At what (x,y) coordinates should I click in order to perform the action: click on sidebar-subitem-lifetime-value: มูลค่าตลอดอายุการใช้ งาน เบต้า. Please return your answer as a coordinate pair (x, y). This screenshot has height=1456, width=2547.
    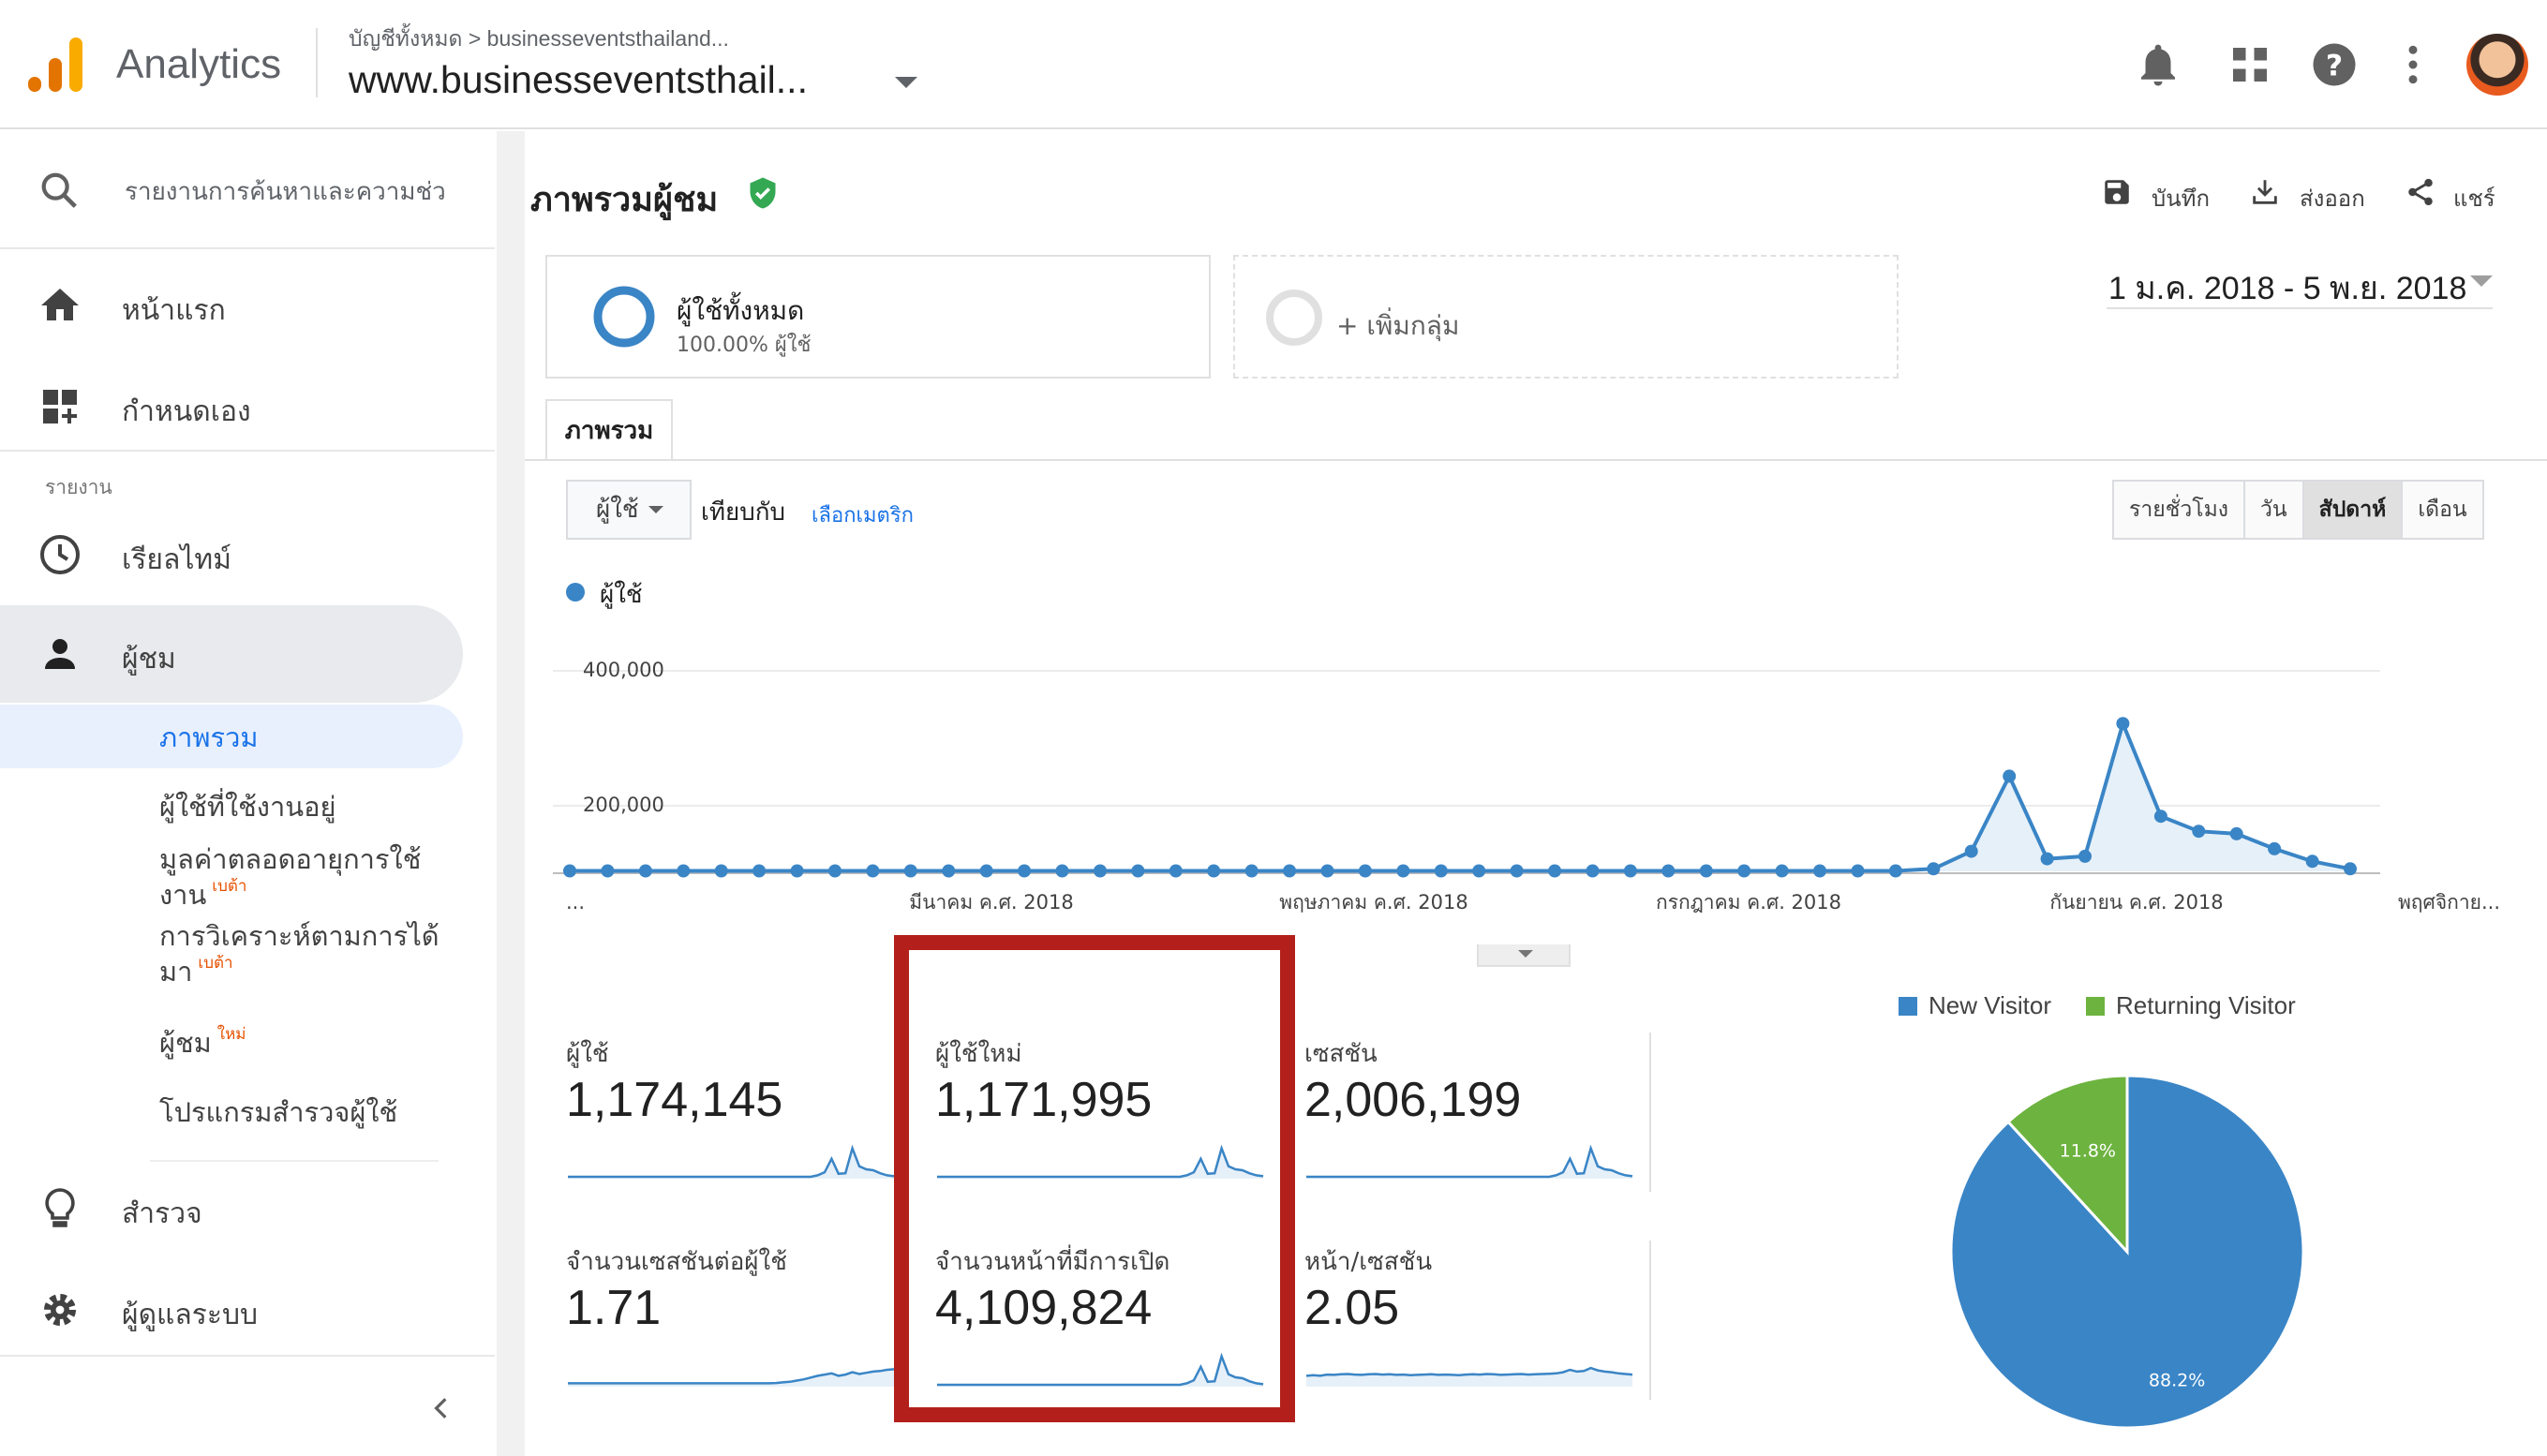
    Looking at the image, I should click on (290, 879).